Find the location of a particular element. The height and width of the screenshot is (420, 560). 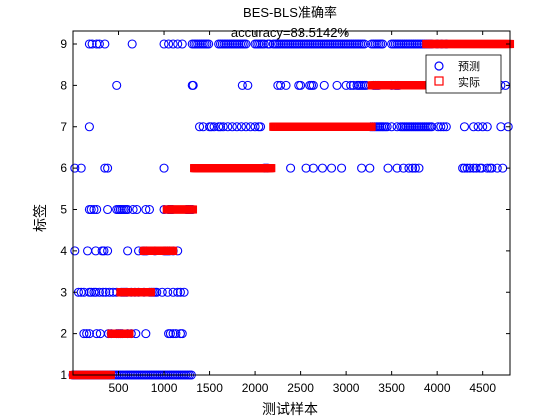

chart-subtitle: accuracy=83.5142% is located at coordinates (290, 32).